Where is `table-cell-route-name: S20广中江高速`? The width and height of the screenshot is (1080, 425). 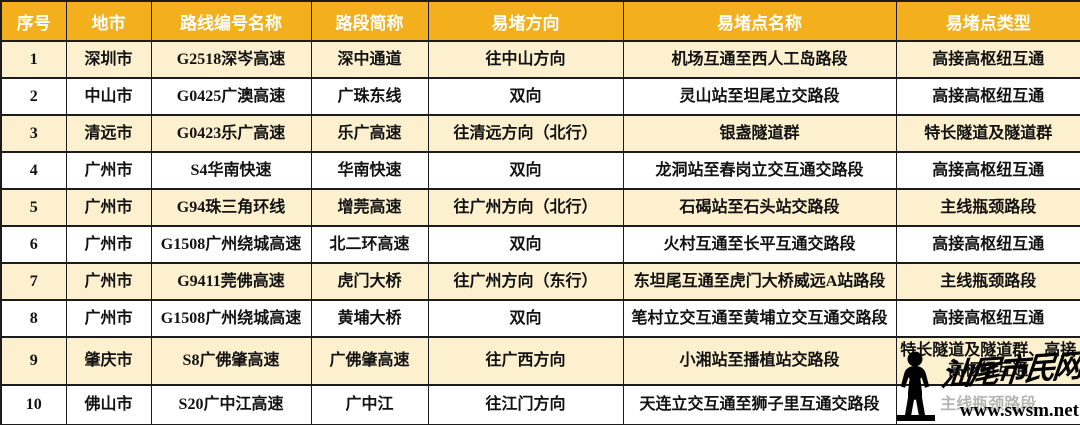 table-cell-route-name: S20广中江高速 is located at coordinates (231, 404).